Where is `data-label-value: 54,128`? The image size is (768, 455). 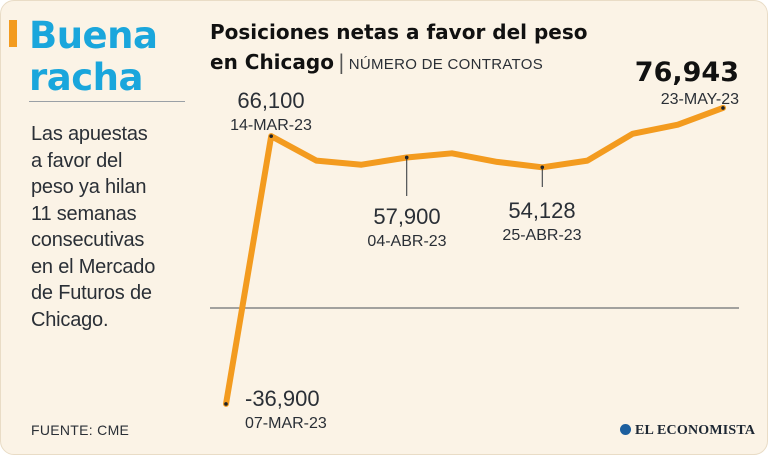 data-label-value: 54,128 is located at coordinates (541, 210).